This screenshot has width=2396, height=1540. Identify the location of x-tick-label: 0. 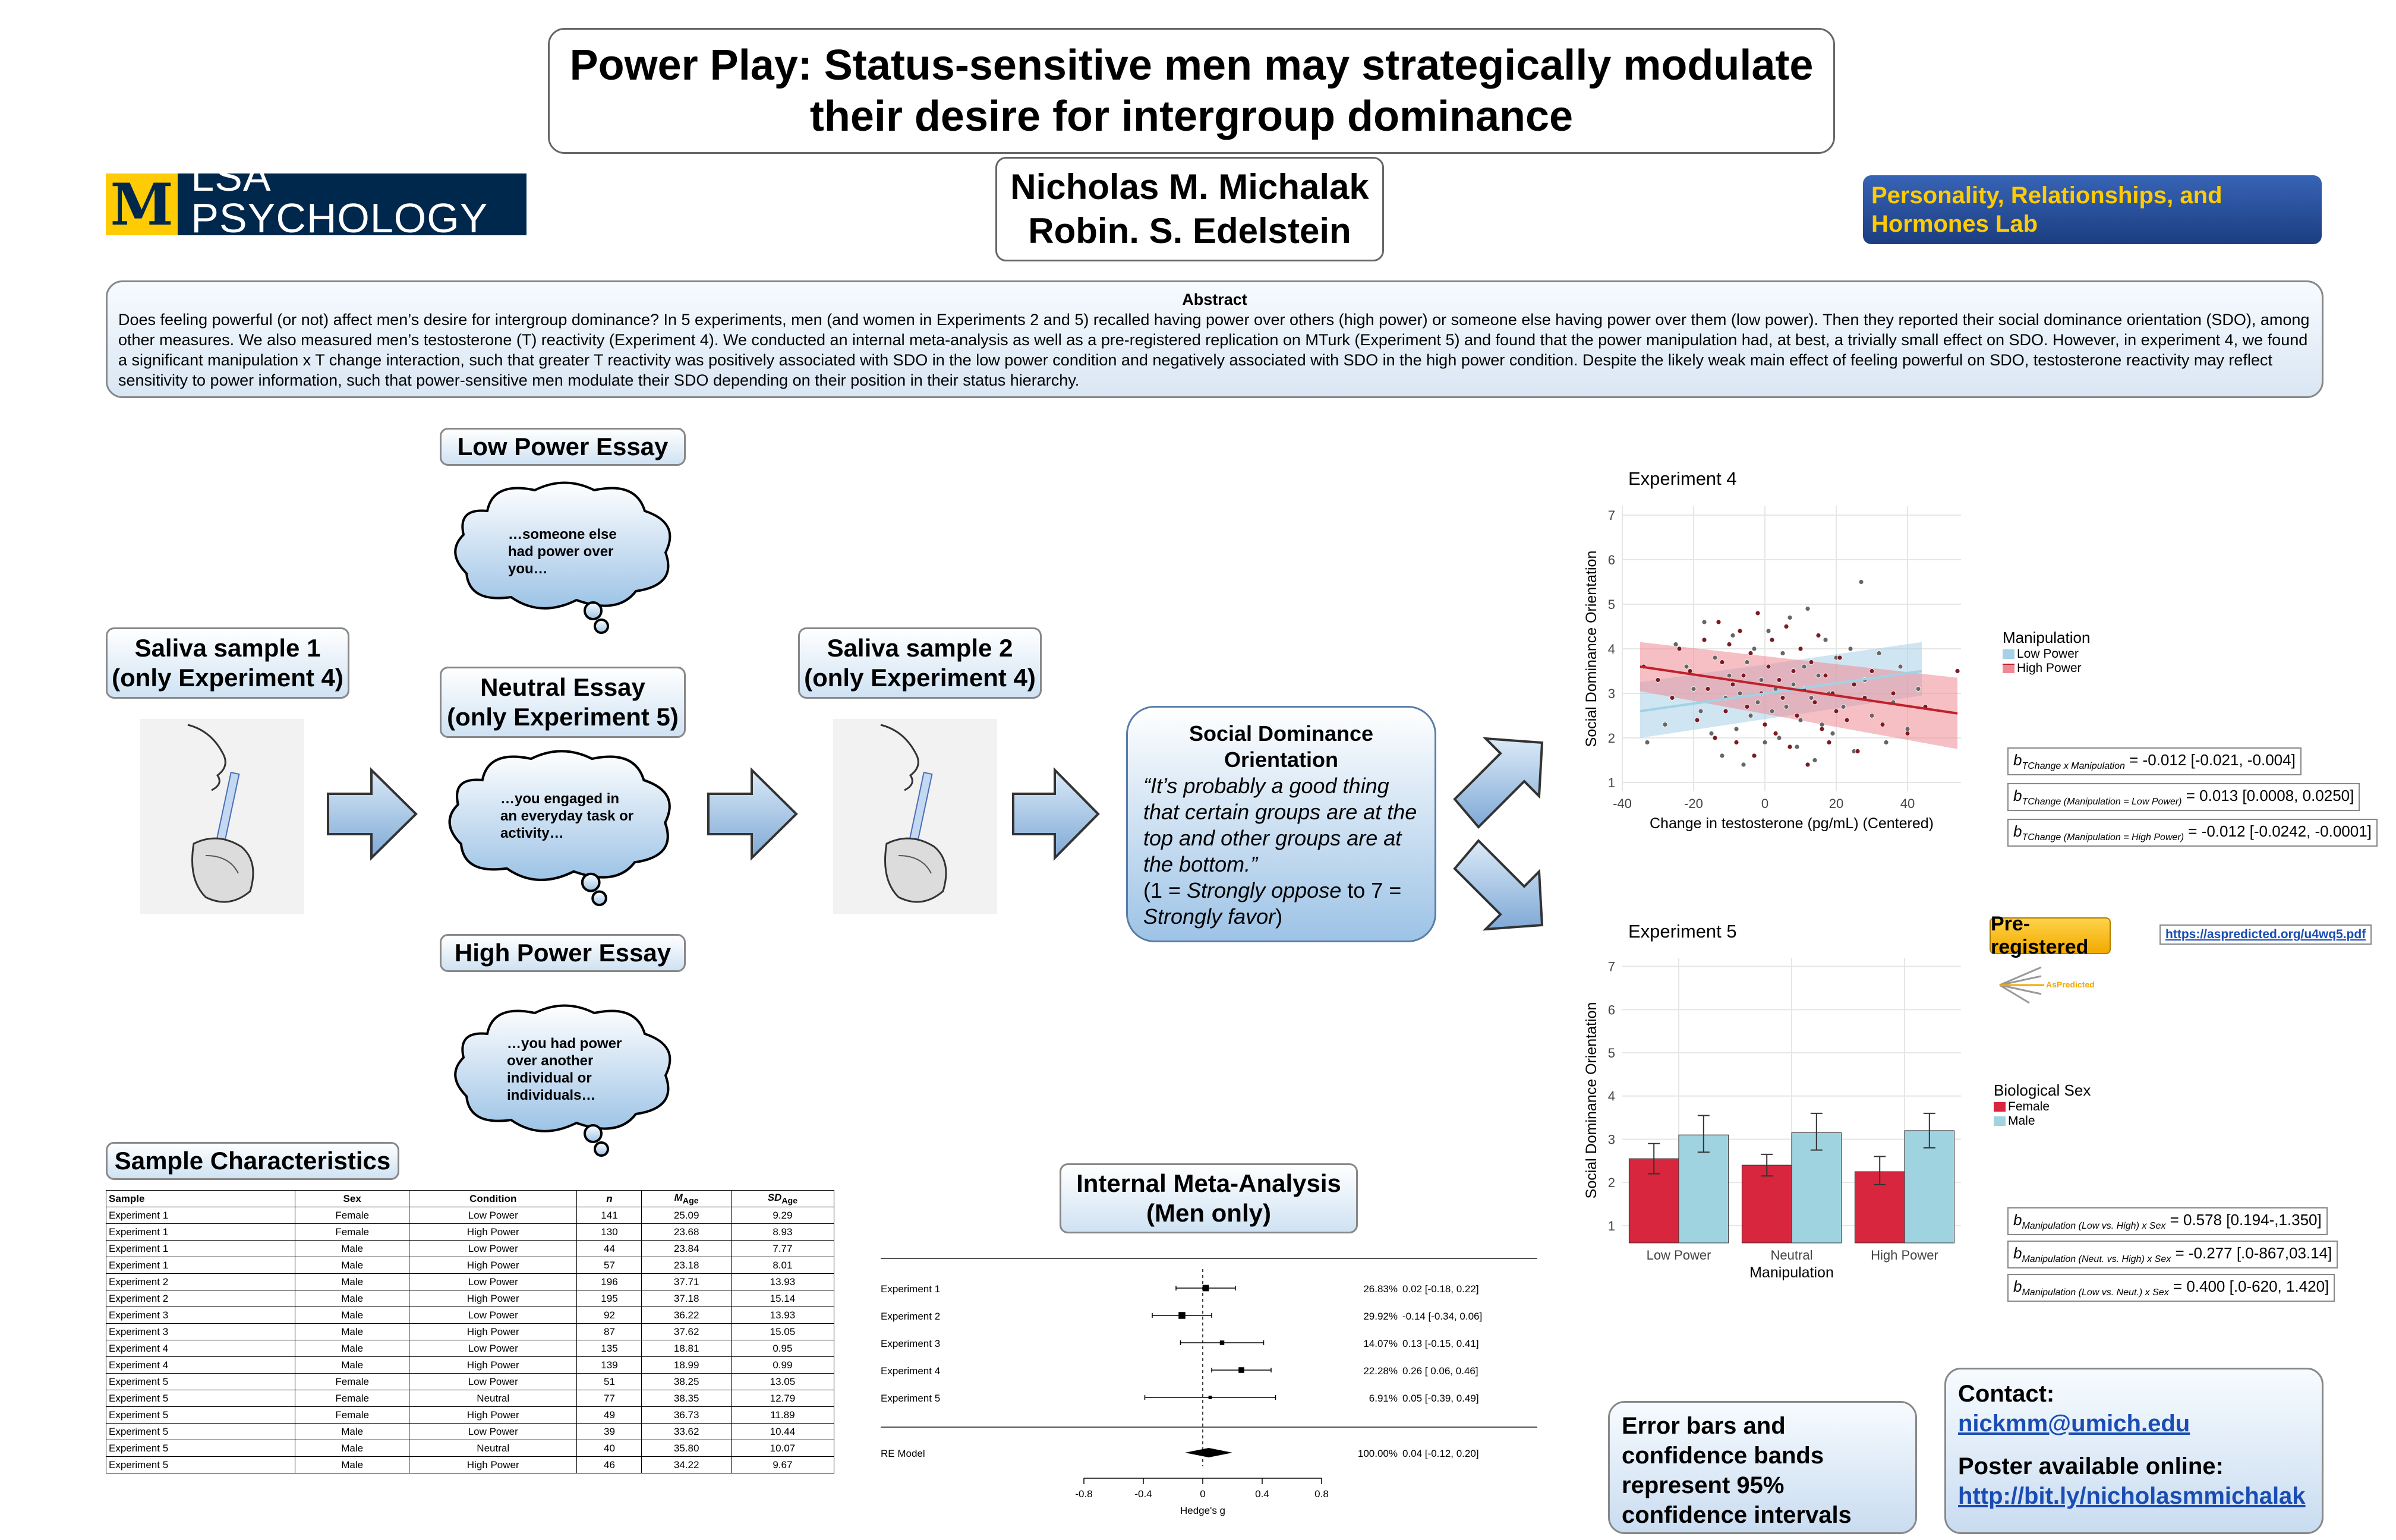
(1764, 803).